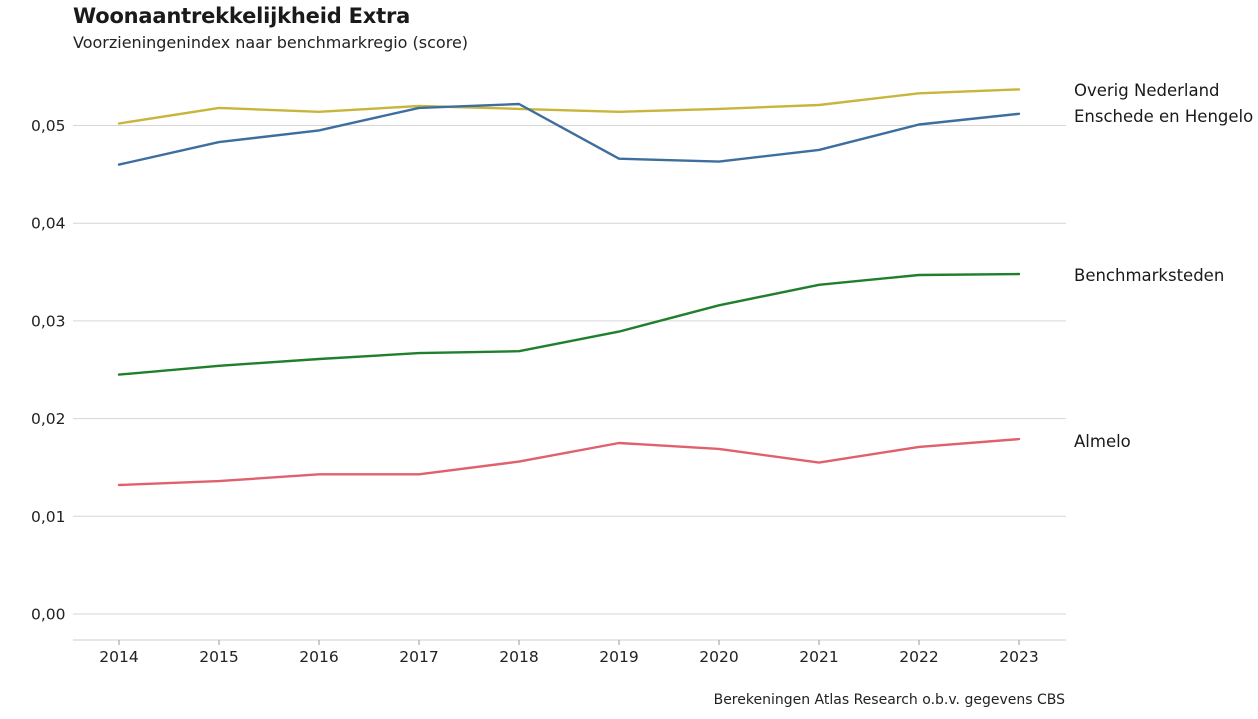 Image resolution: width=1258 pixels, height=719 pixels. Describe the element at coordinates (48, 419) in the screenshot. I see `y-tick-label: 0,02` at that location.